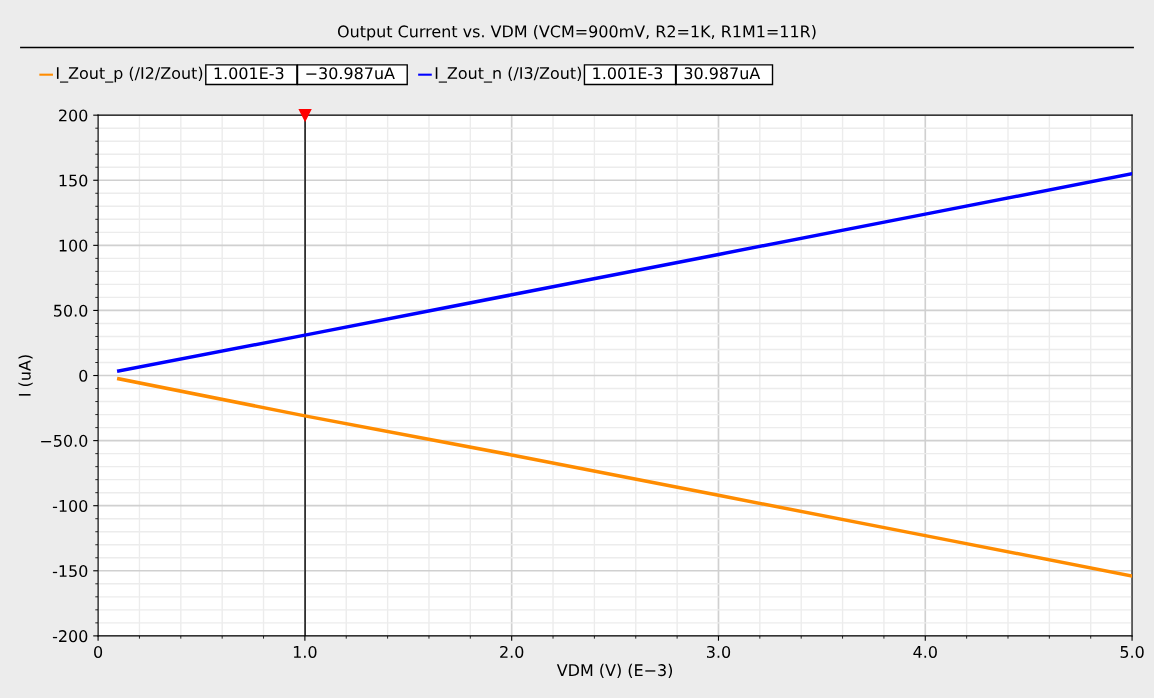 Image resolution: width=1154 pixels, height=698 pixels. Describe the element at coordinates (129, 74) in the screenshot. I see `legend-label: I_Zout_p (/I2/Zout)` at that location.